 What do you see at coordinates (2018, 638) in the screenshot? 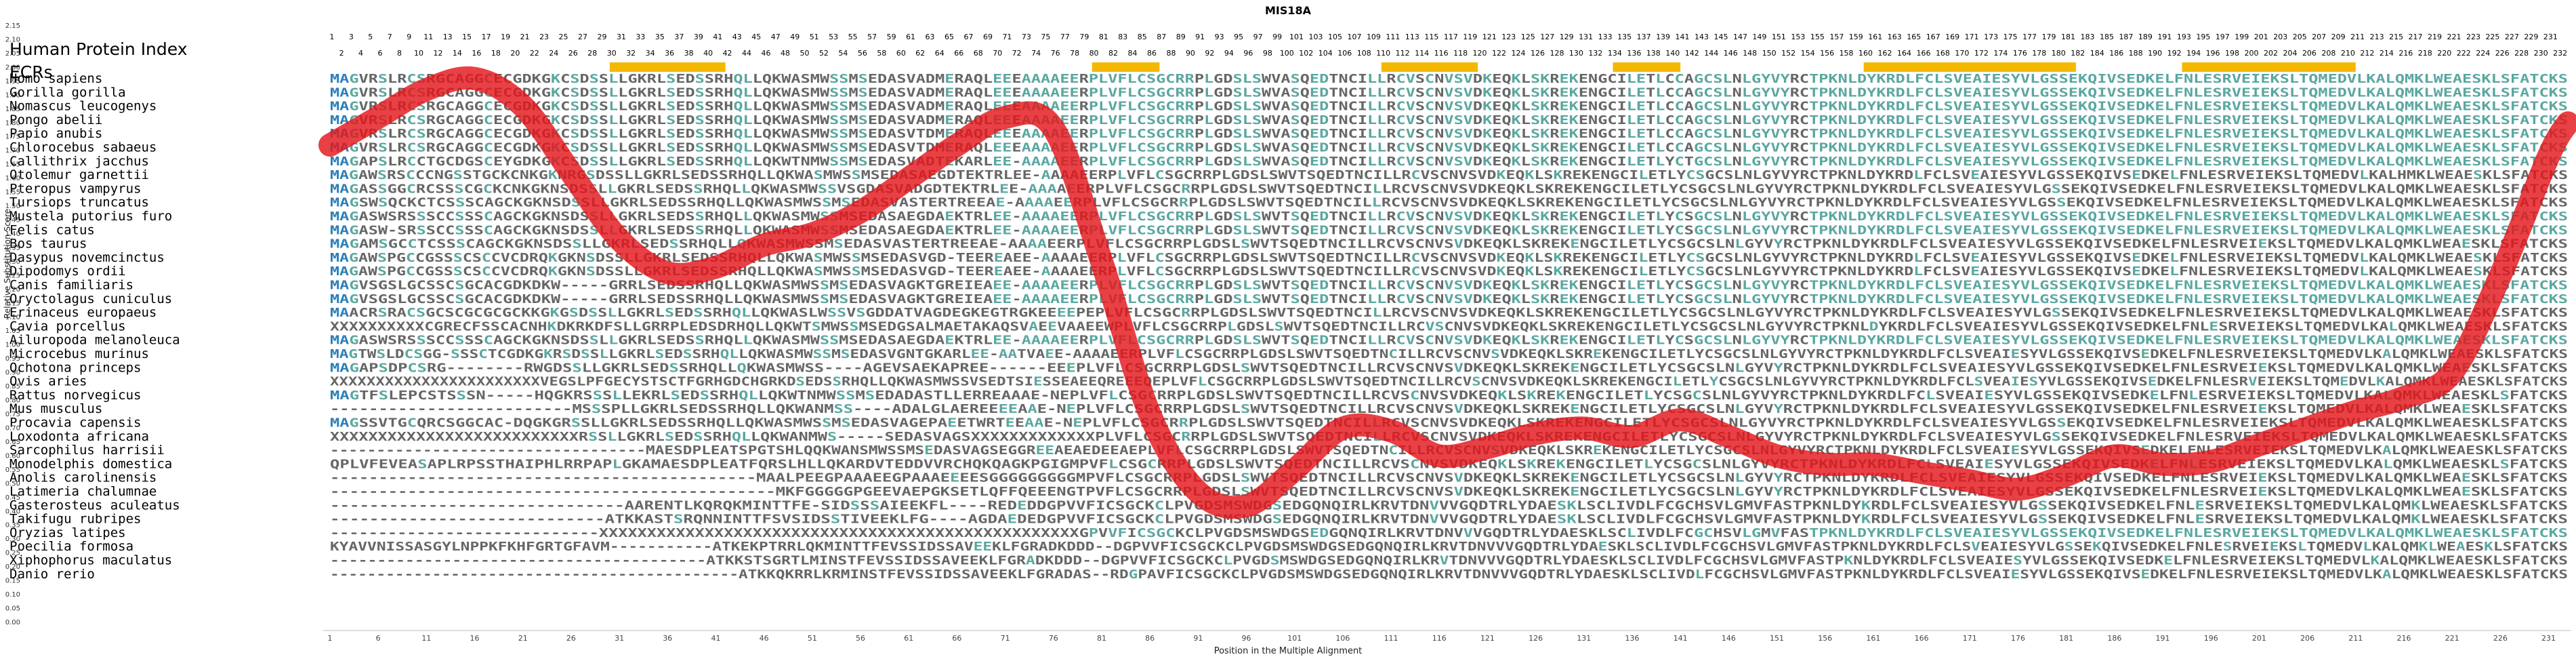
I see `x-tick-label: 176` at bounding box center [2018, 638].